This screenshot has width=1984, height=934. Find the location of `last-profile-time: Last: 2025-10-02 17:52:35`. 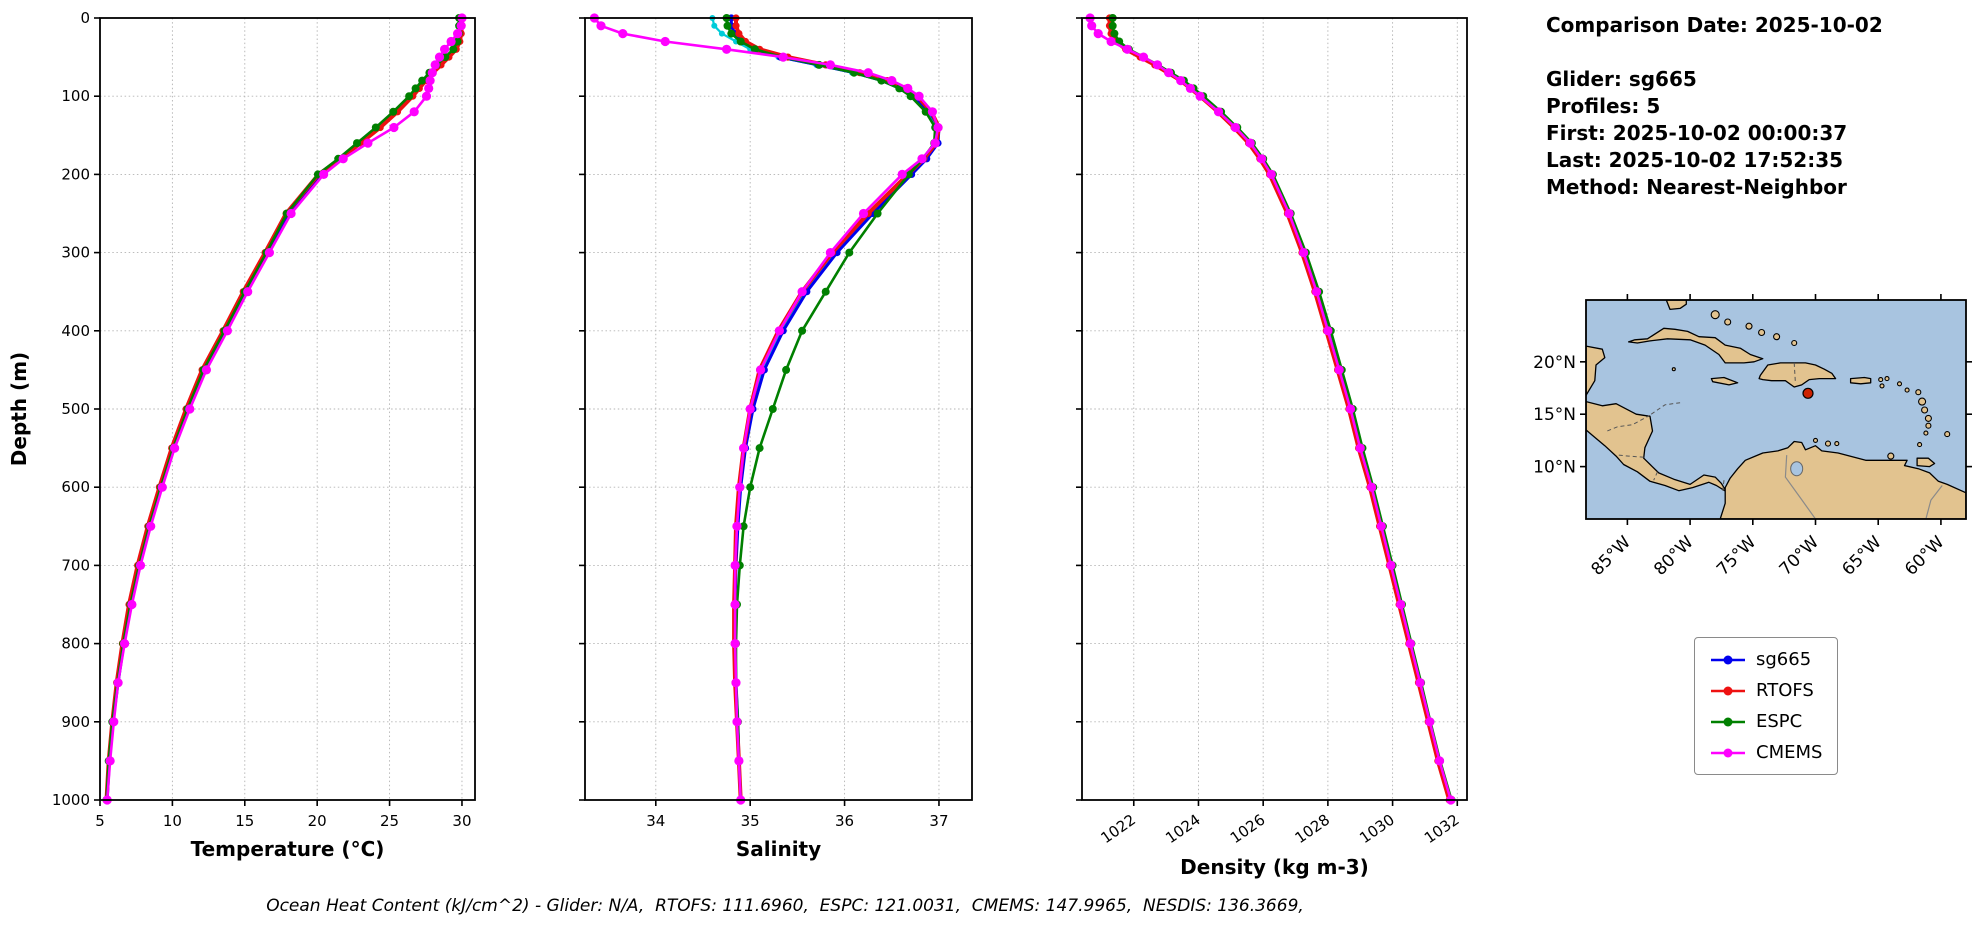

last-profile-time: Last: 2025-10-02 17:52:35 is located at coordinates (1695, 160).